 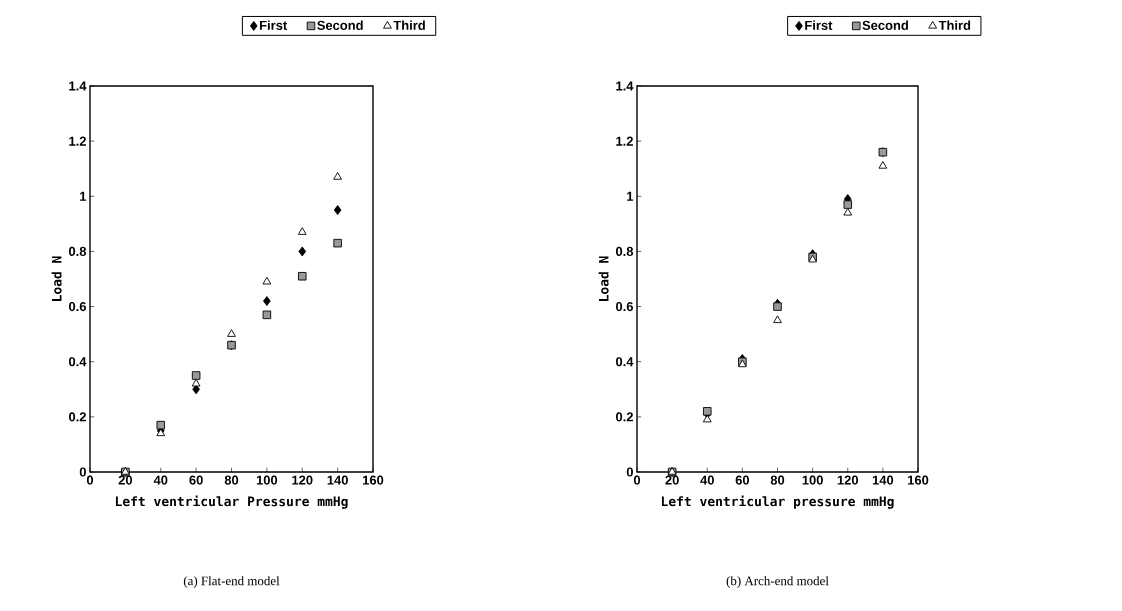 What do you see at coordinates (231, 502) in the screenshot?
I see `x-axis-title: Left ventricular Pressure mmHg` at bounding box center [231, 502].